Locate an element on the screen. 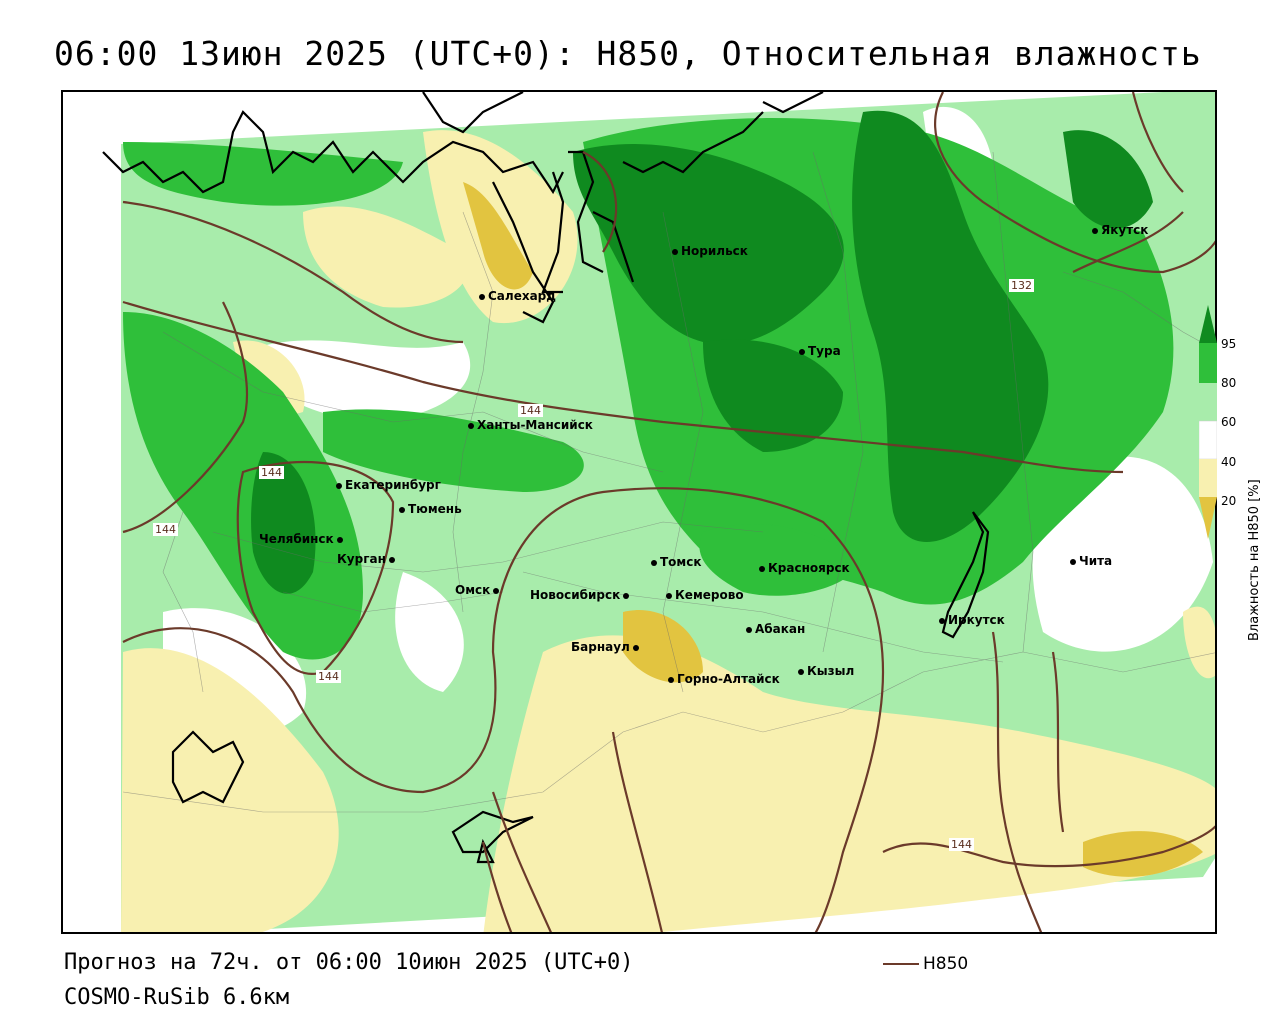 This screenshot has width=1280, height=1024. city-marker: Кемерово is located at coordinates (705, 595).